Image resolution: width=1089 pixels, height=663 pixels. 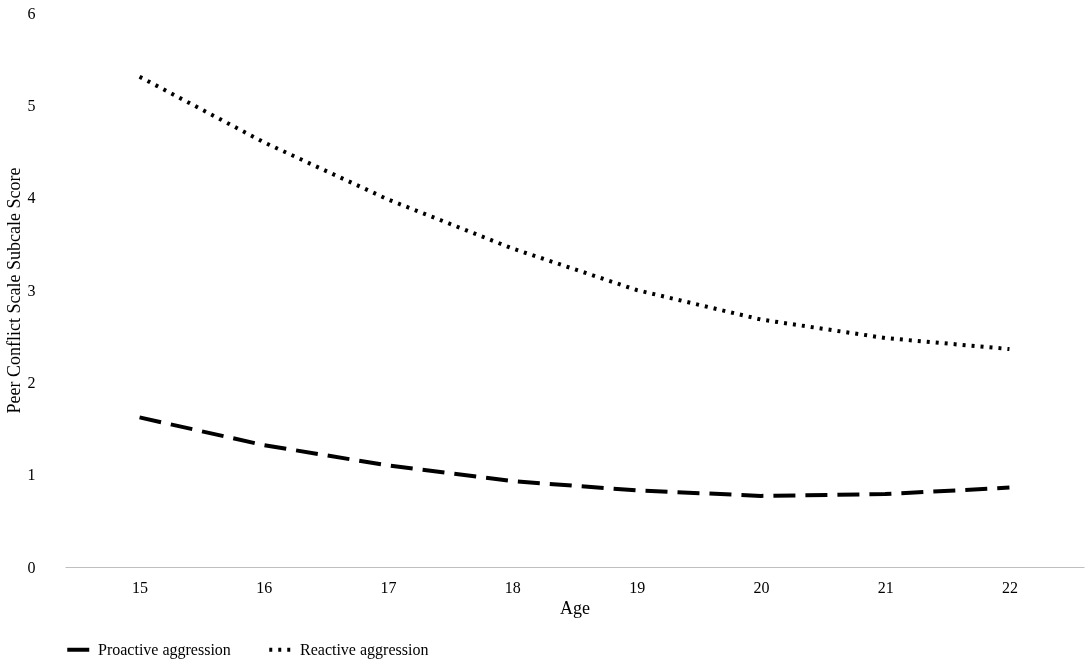 What do you see at coordinates (885, 587) in the screenshot?
I see `x-tick-label: 21` at bounding box center [885, 587].